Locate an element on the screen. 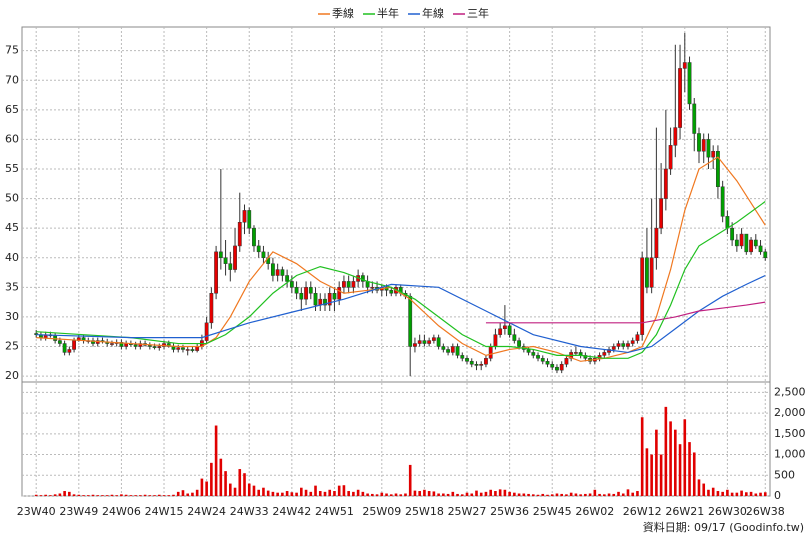 The image size is (808, 540). x-tick-label: 26W38 is located at coordinates (765, 511).